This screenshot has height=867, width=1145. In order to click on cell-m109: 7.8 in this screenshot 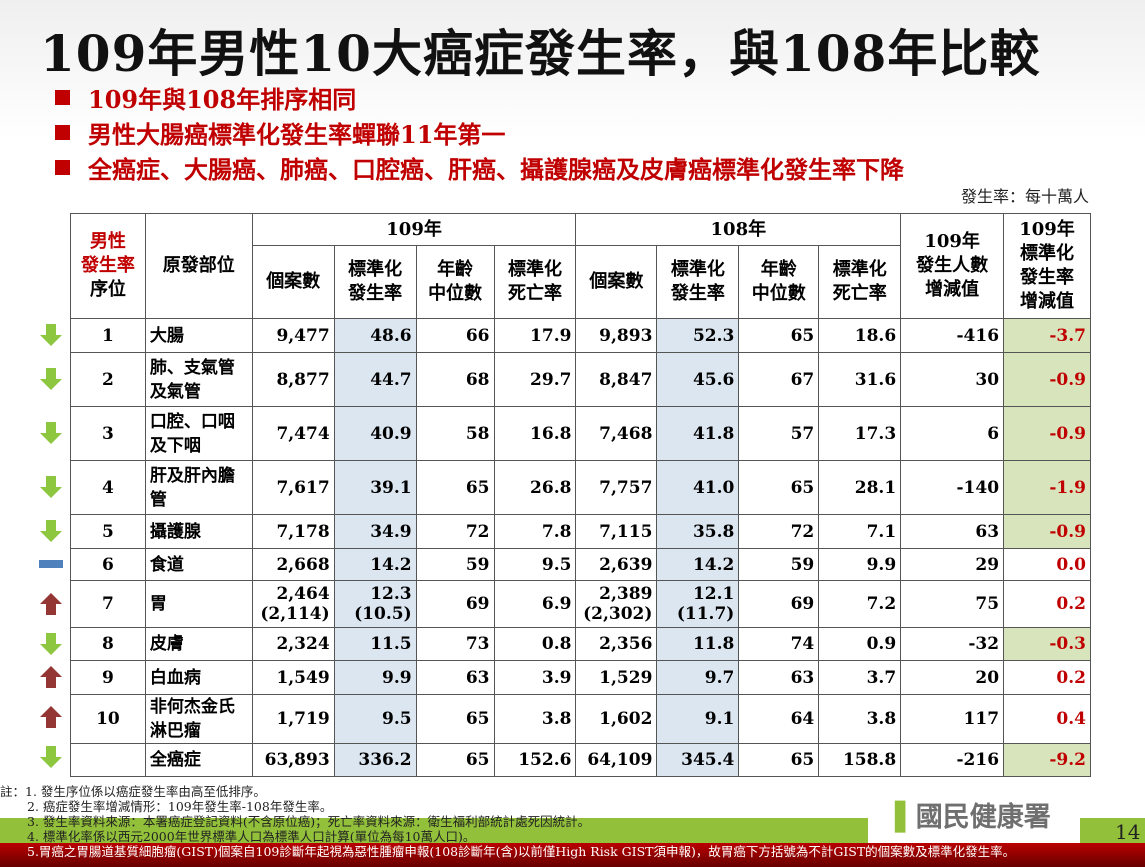, I will do `click(535, 531)`.